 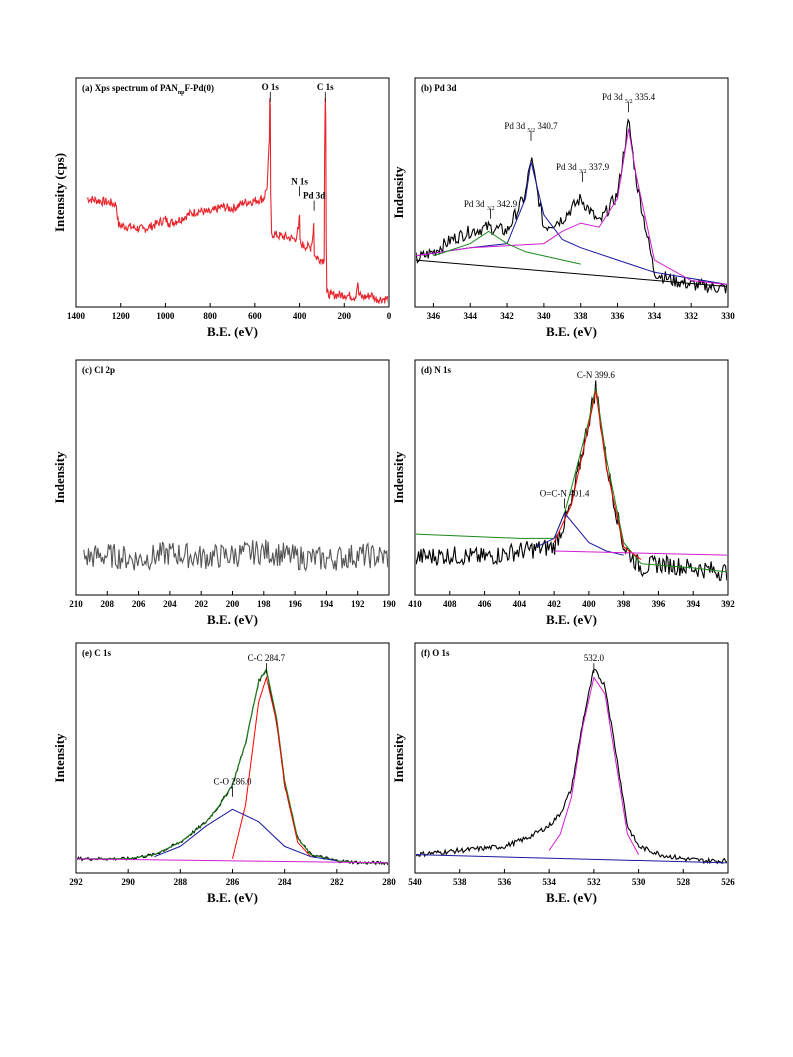 What do you see at coordinates (728, 882) in the screenshot?
I see `x-tick-label: 526` at bounding box center [728, 882].